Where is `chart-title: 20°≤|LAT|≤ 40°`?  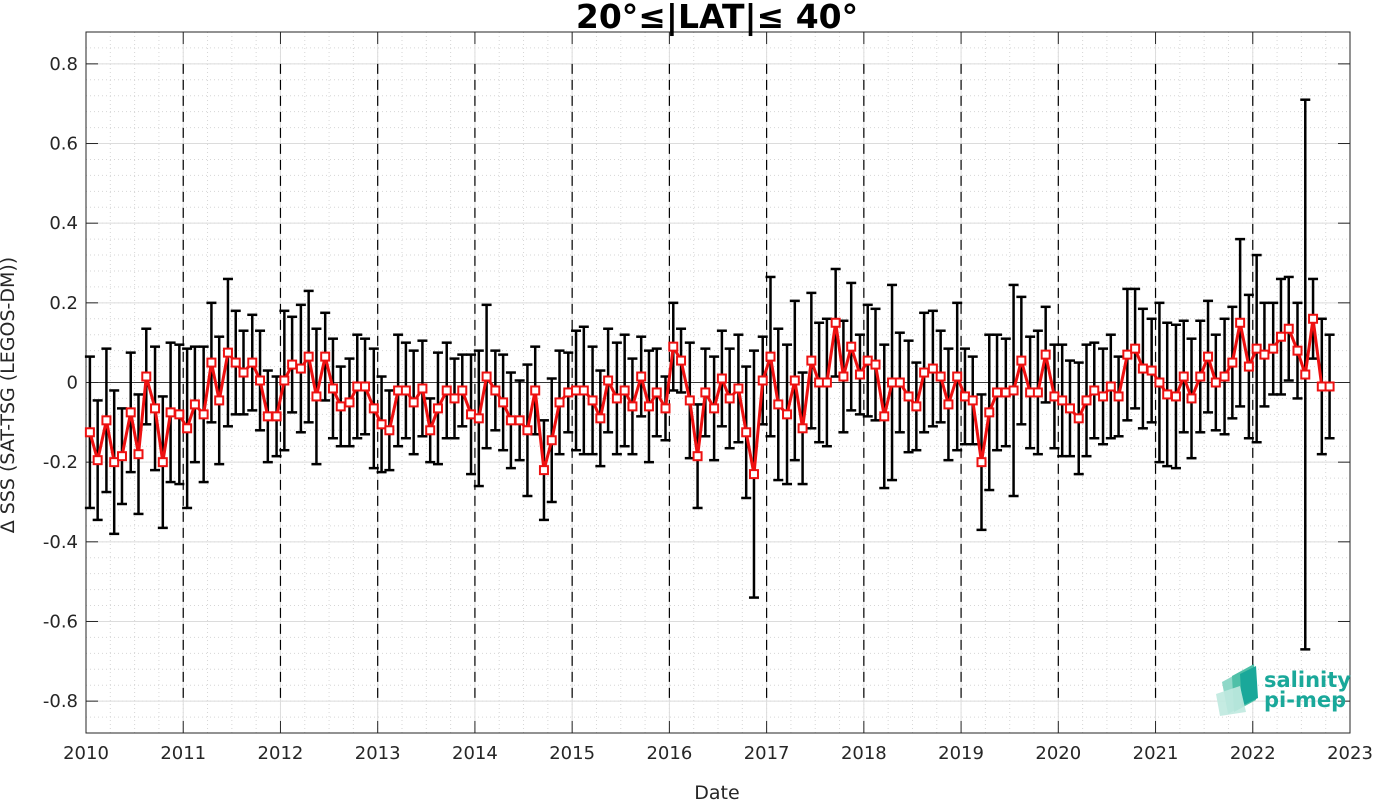 chart-title: 20°≤|LAT|≤ 40° is located at coordinates (717, 18).